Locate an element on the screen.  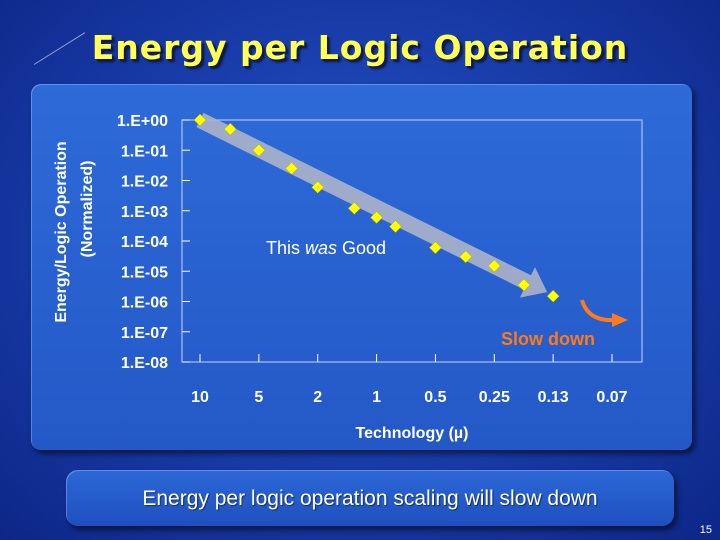
slide-title: Energy per Logic Operation is located at coordinates (360, 47).